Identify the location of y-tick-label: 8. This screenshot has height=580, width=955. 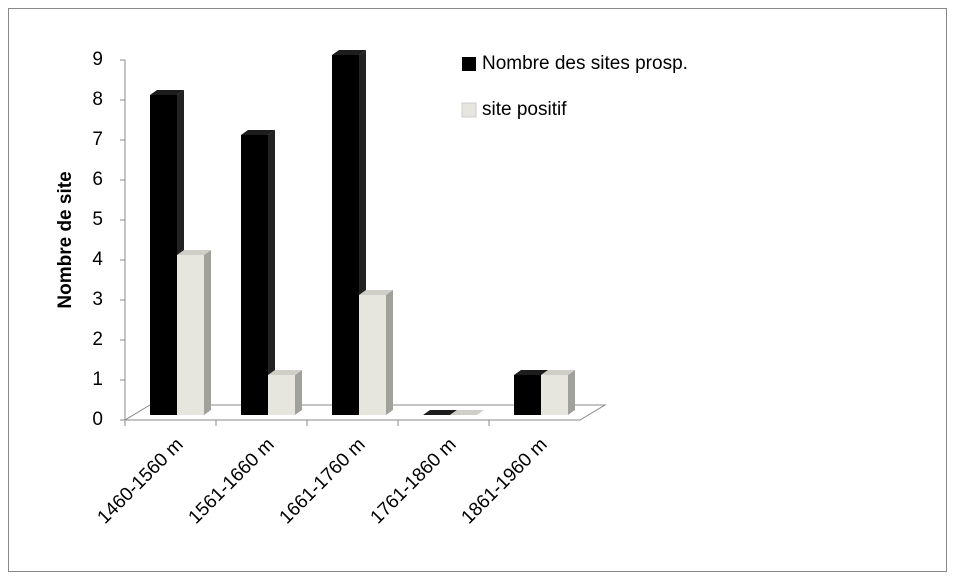
(97, 99).